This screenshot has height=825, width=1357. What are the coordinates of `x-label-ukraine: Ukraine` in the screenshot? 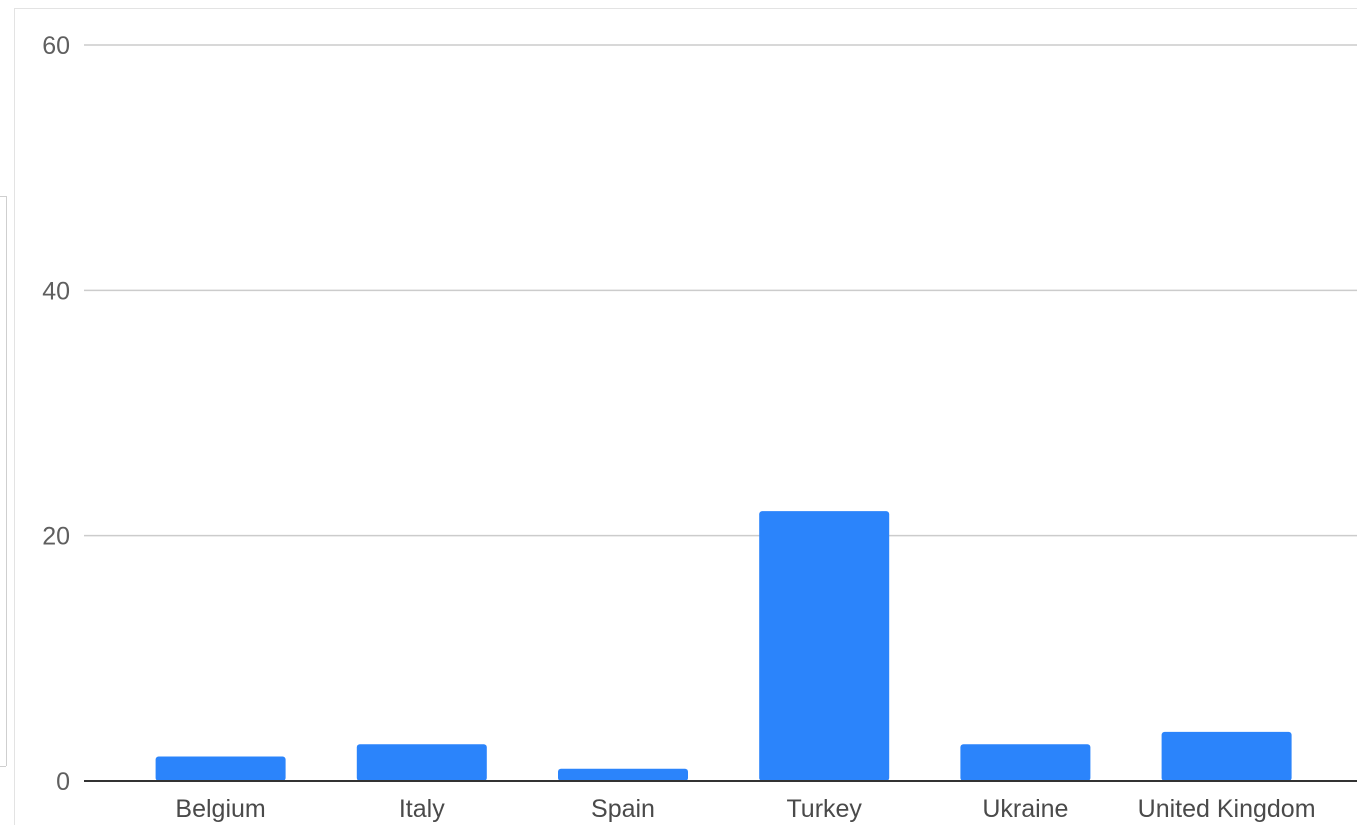 It's located at (1025, 809).